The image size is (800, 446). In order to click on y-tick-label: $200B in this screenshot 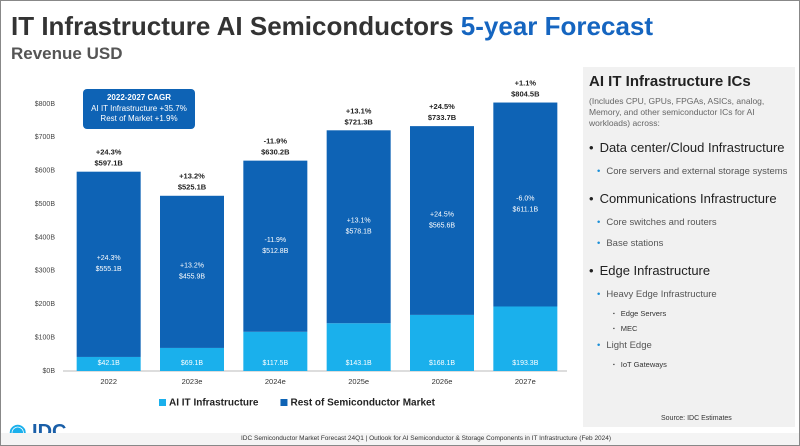, I will do `click(45, 304)`.